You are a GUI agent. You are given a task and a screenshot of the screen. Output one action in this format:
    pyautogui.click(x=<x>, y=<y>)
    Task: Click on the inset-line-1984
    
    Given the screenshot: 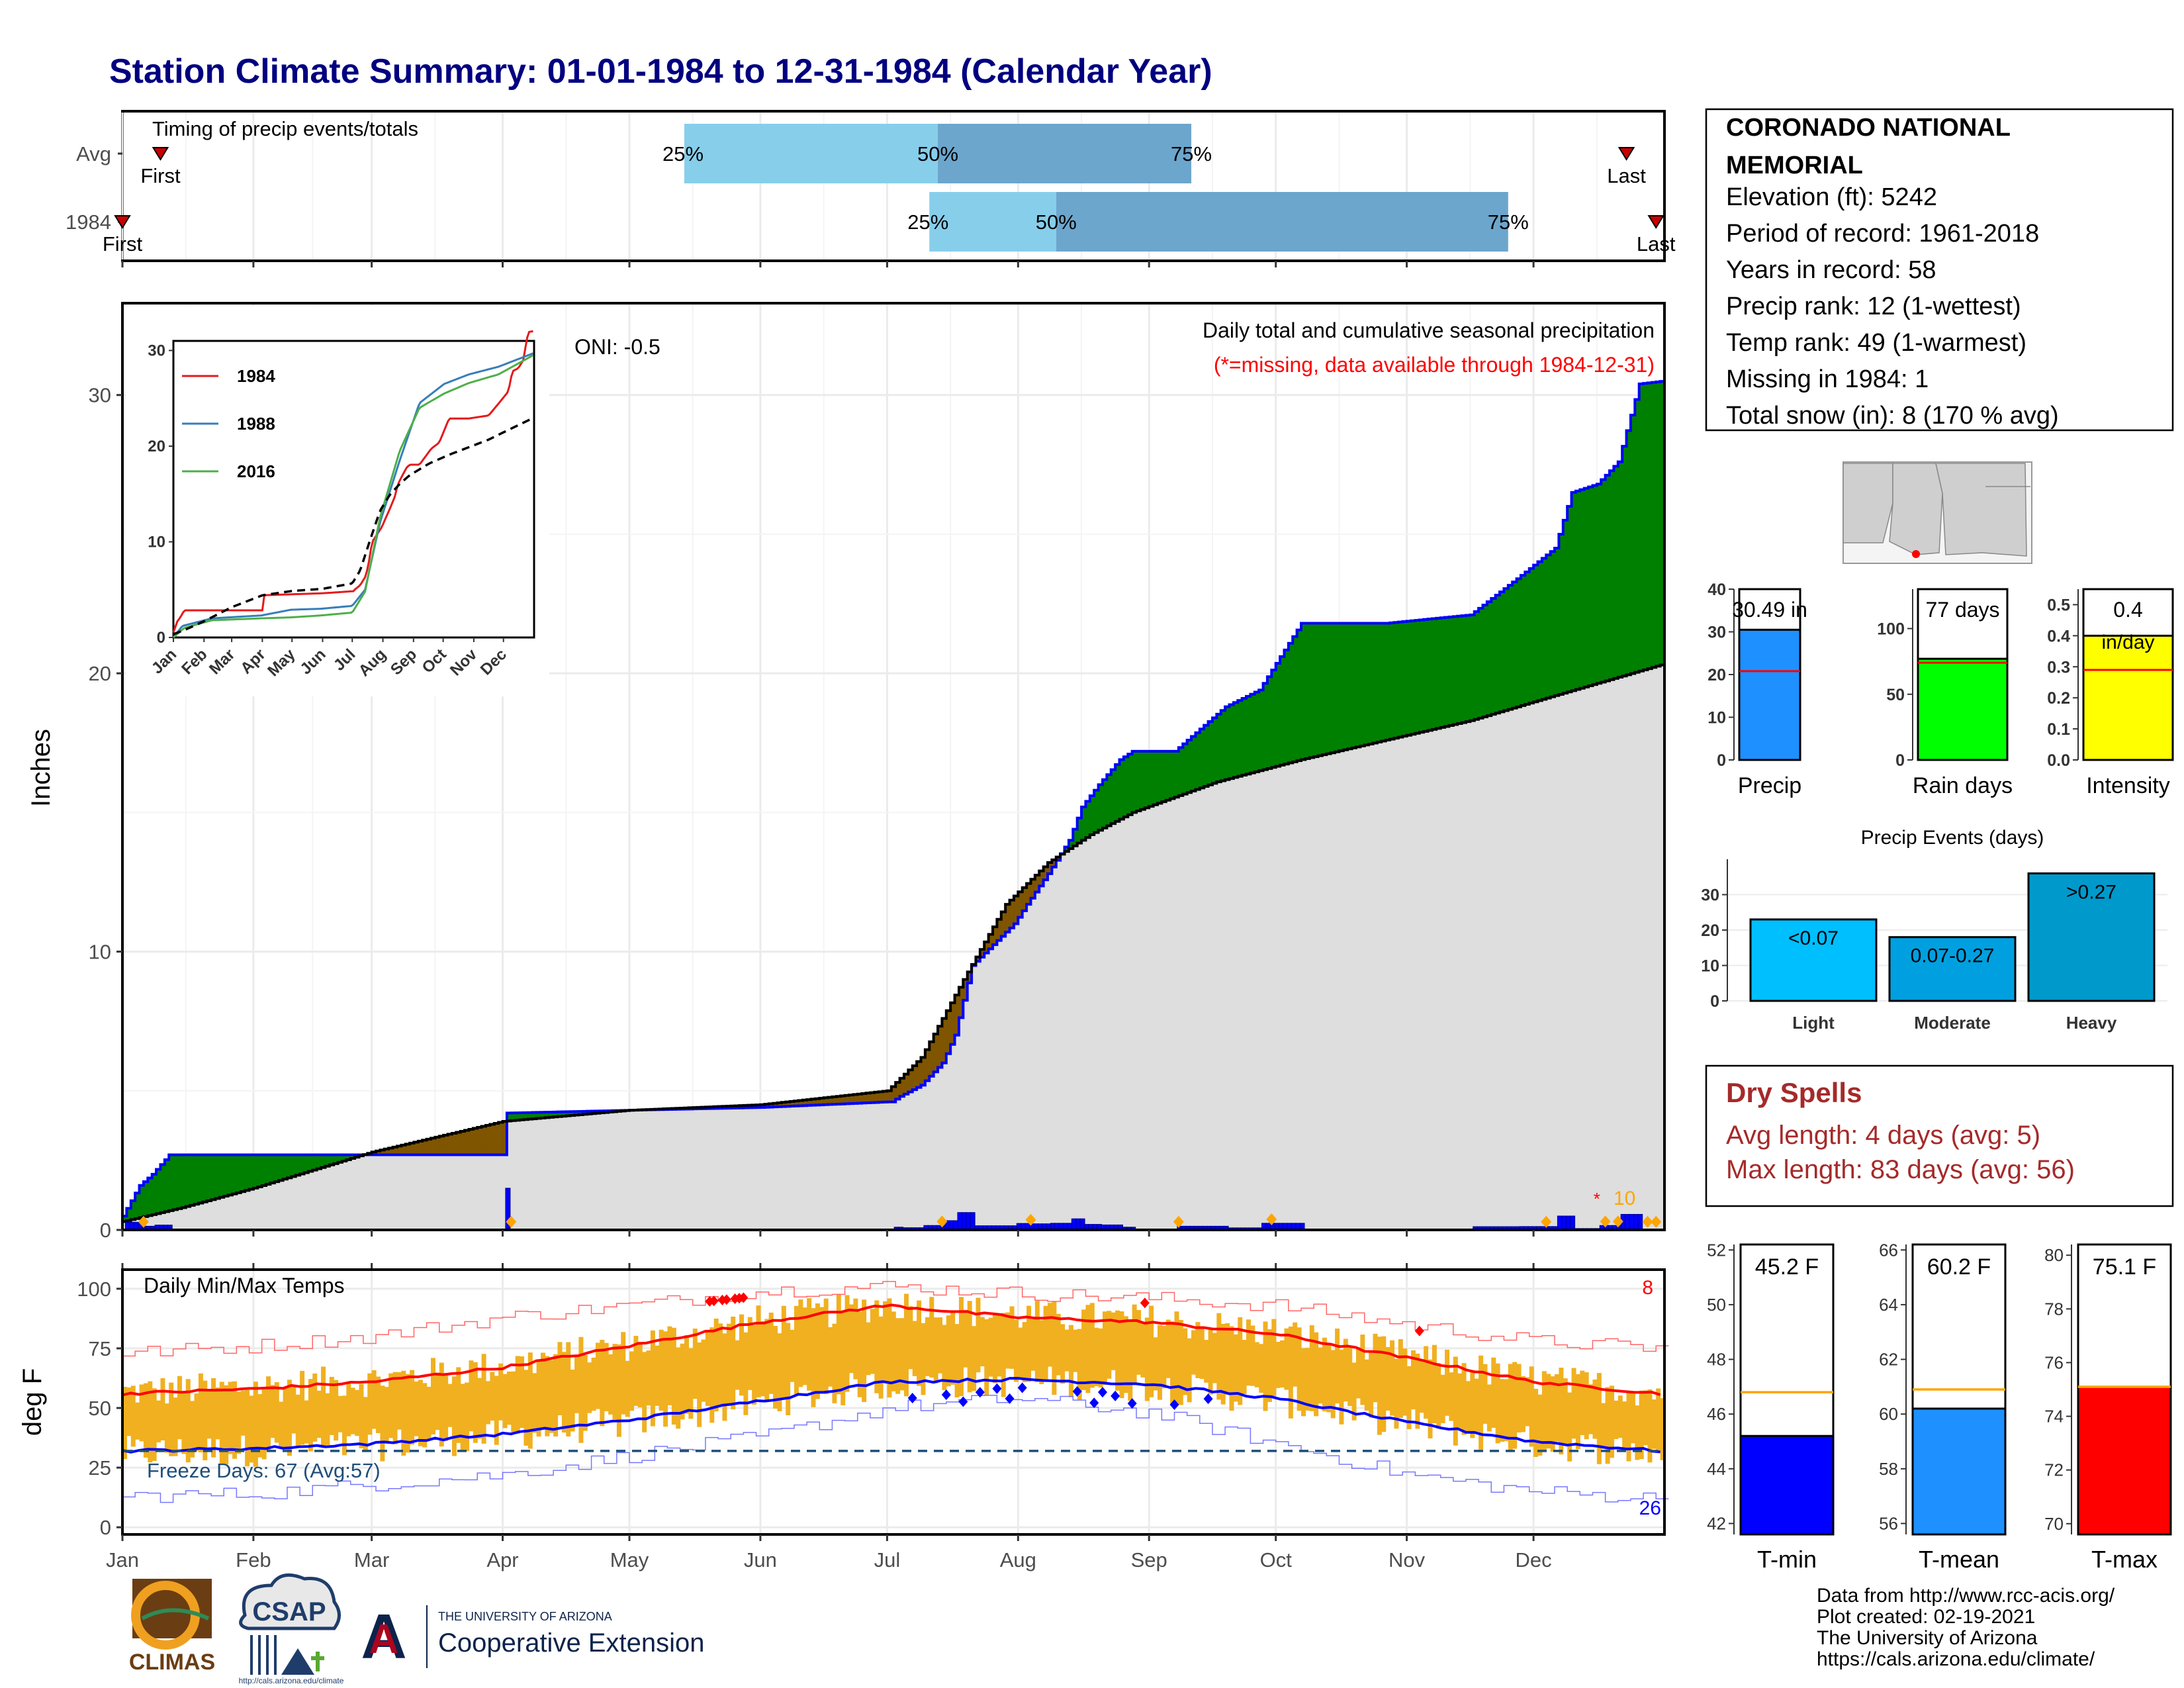 What is the action you would take?
    pyautogui.click(x=353, y=481)
    